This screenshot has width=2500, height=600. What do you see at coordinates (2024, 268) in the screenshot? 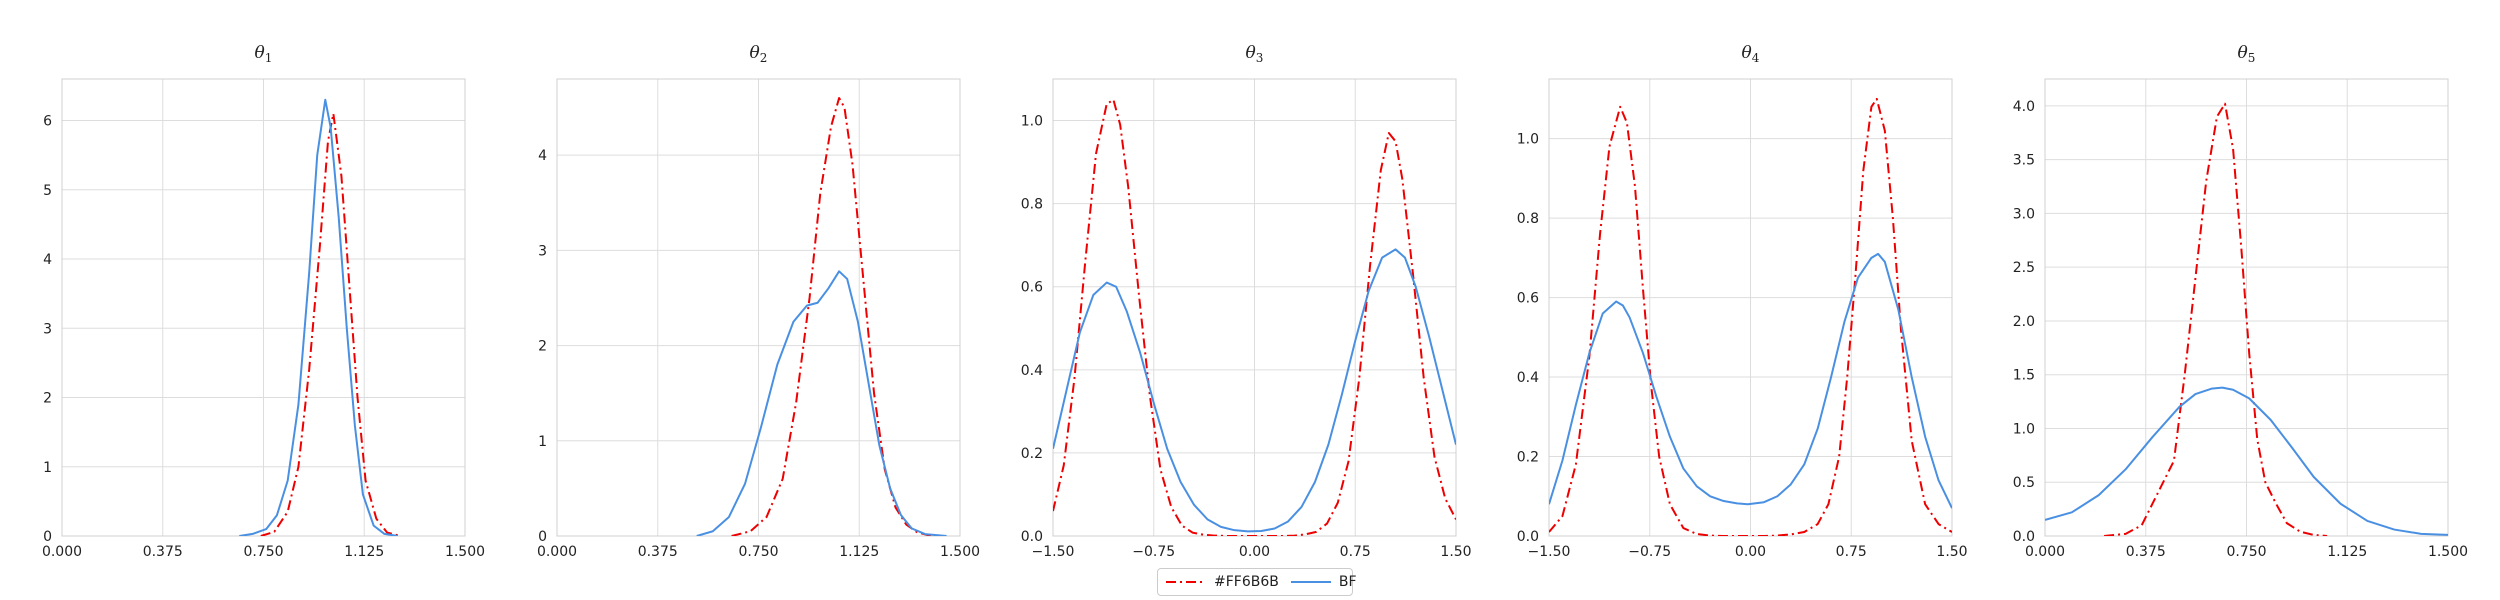
I see `y-tick-label: 2.5` at bounding box center [2024, 268].